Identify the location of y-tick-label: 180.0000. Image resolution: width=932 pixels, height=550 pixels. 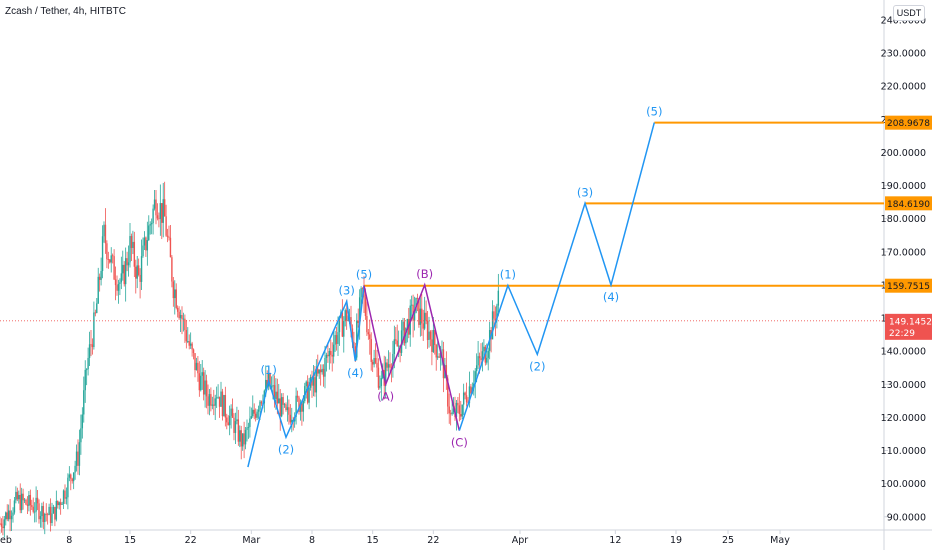
(903, 219).